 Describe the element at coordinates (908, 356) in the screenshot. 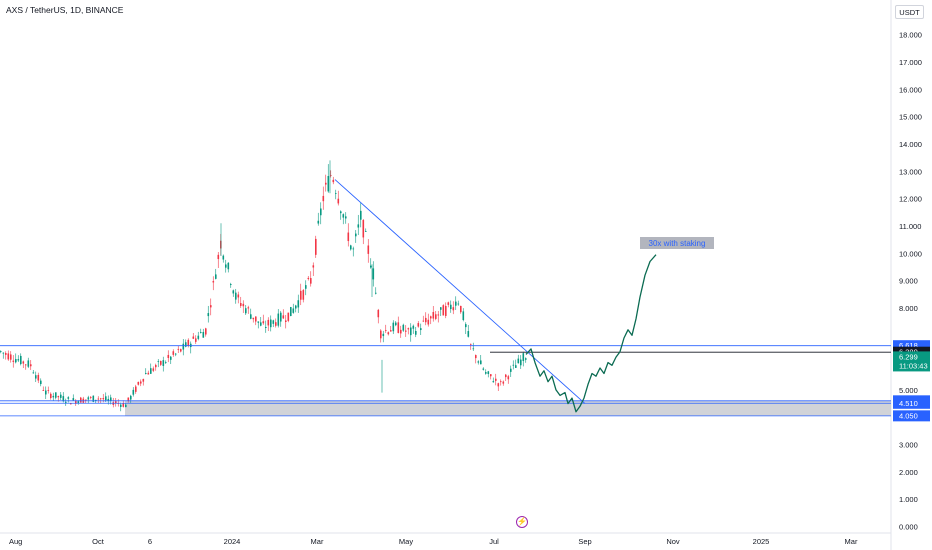

I see `current-price-tag-text: 6.299` at that location.